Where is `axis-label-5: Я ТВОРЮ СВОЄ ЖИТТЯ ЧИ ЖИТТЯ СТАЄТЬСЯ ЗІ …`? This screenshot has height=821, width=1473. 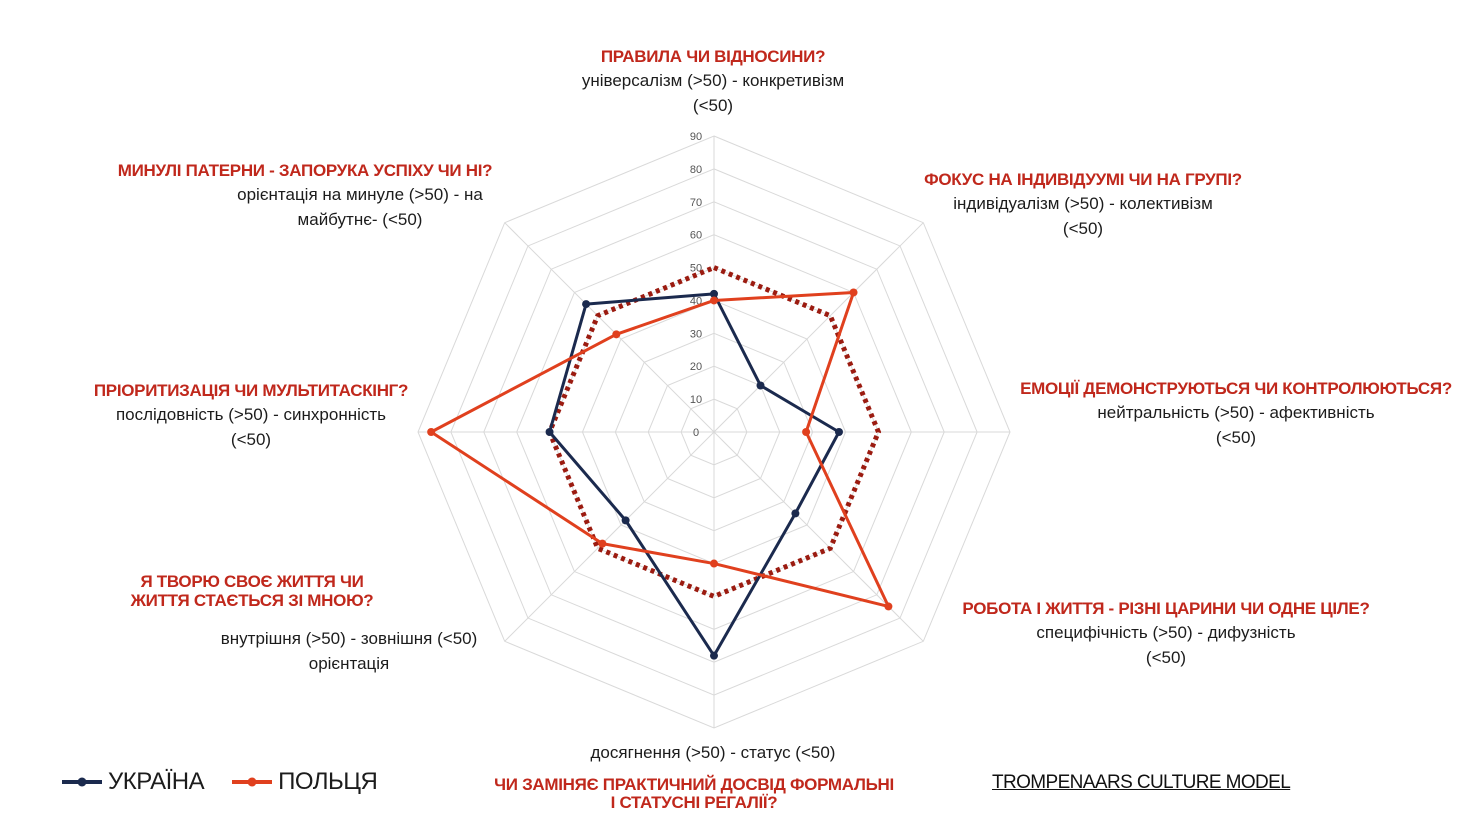 axis-label-5: Я ТВОРЮ СВОЄ ЖИТТЯ ЧИ ЖИТТЯ СТАЄТЬСЯ ЗІ … is located at coordinates (252, 591).